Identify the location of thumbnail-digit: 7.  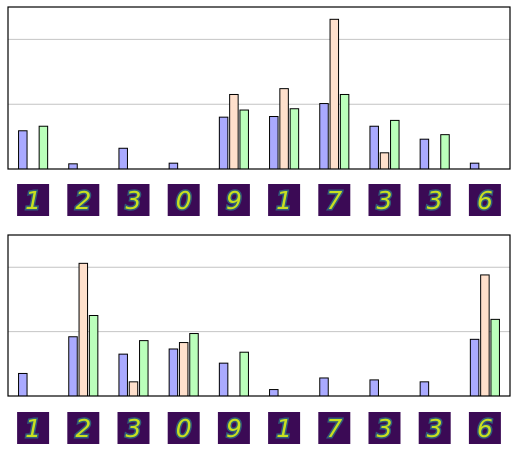
(334, 200).